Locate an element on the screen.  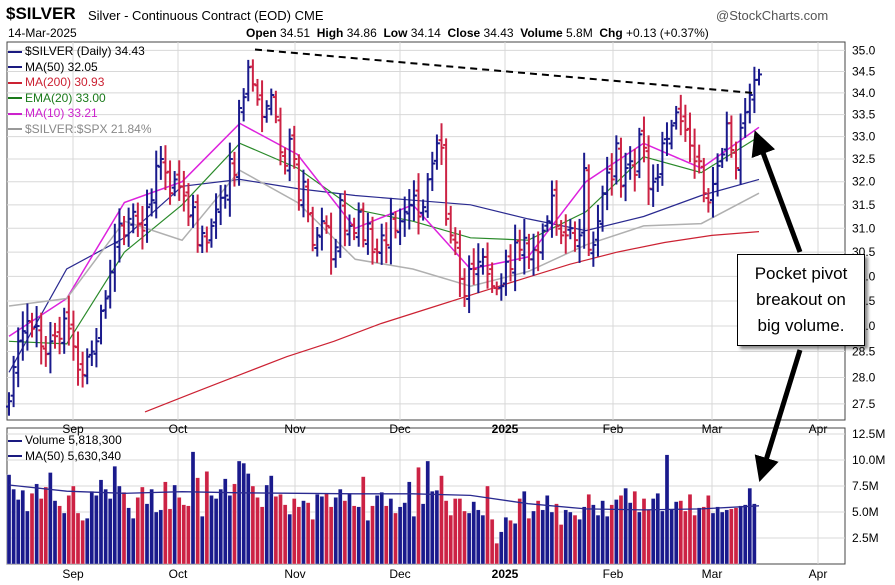
y-tick-label: 35.0 is located at coordinates (864, 50).